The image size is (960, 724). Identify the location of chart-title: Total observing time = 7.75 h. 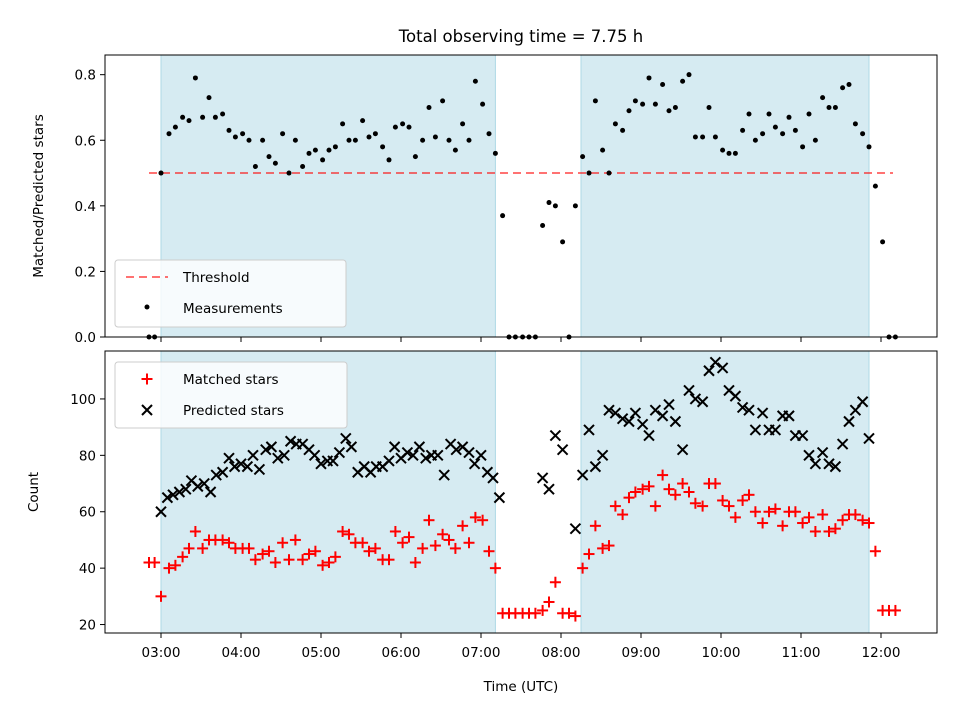
(520, 36).